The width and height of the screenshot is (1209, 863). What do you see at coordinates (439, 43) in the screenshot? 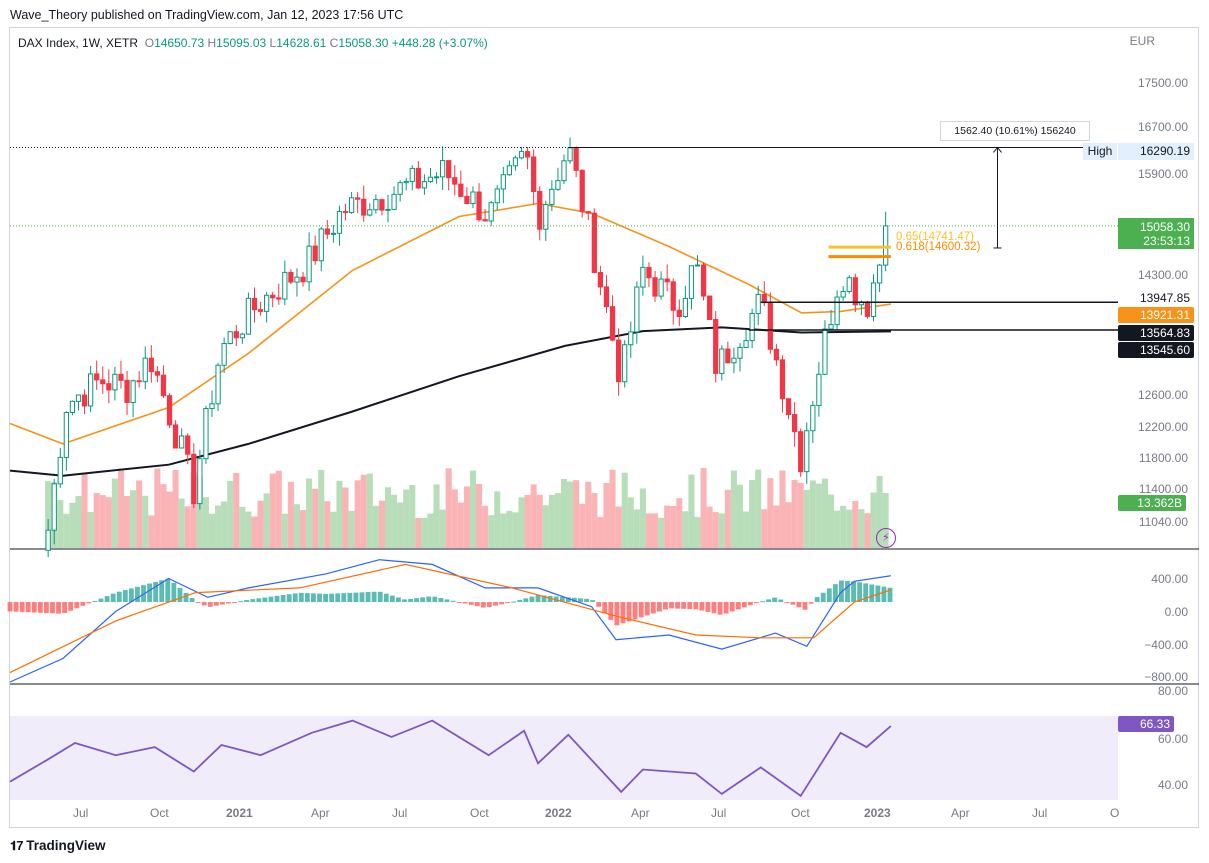
I see `change-value: +448.28 (+3.07%)` at bounding box center [439, 43].